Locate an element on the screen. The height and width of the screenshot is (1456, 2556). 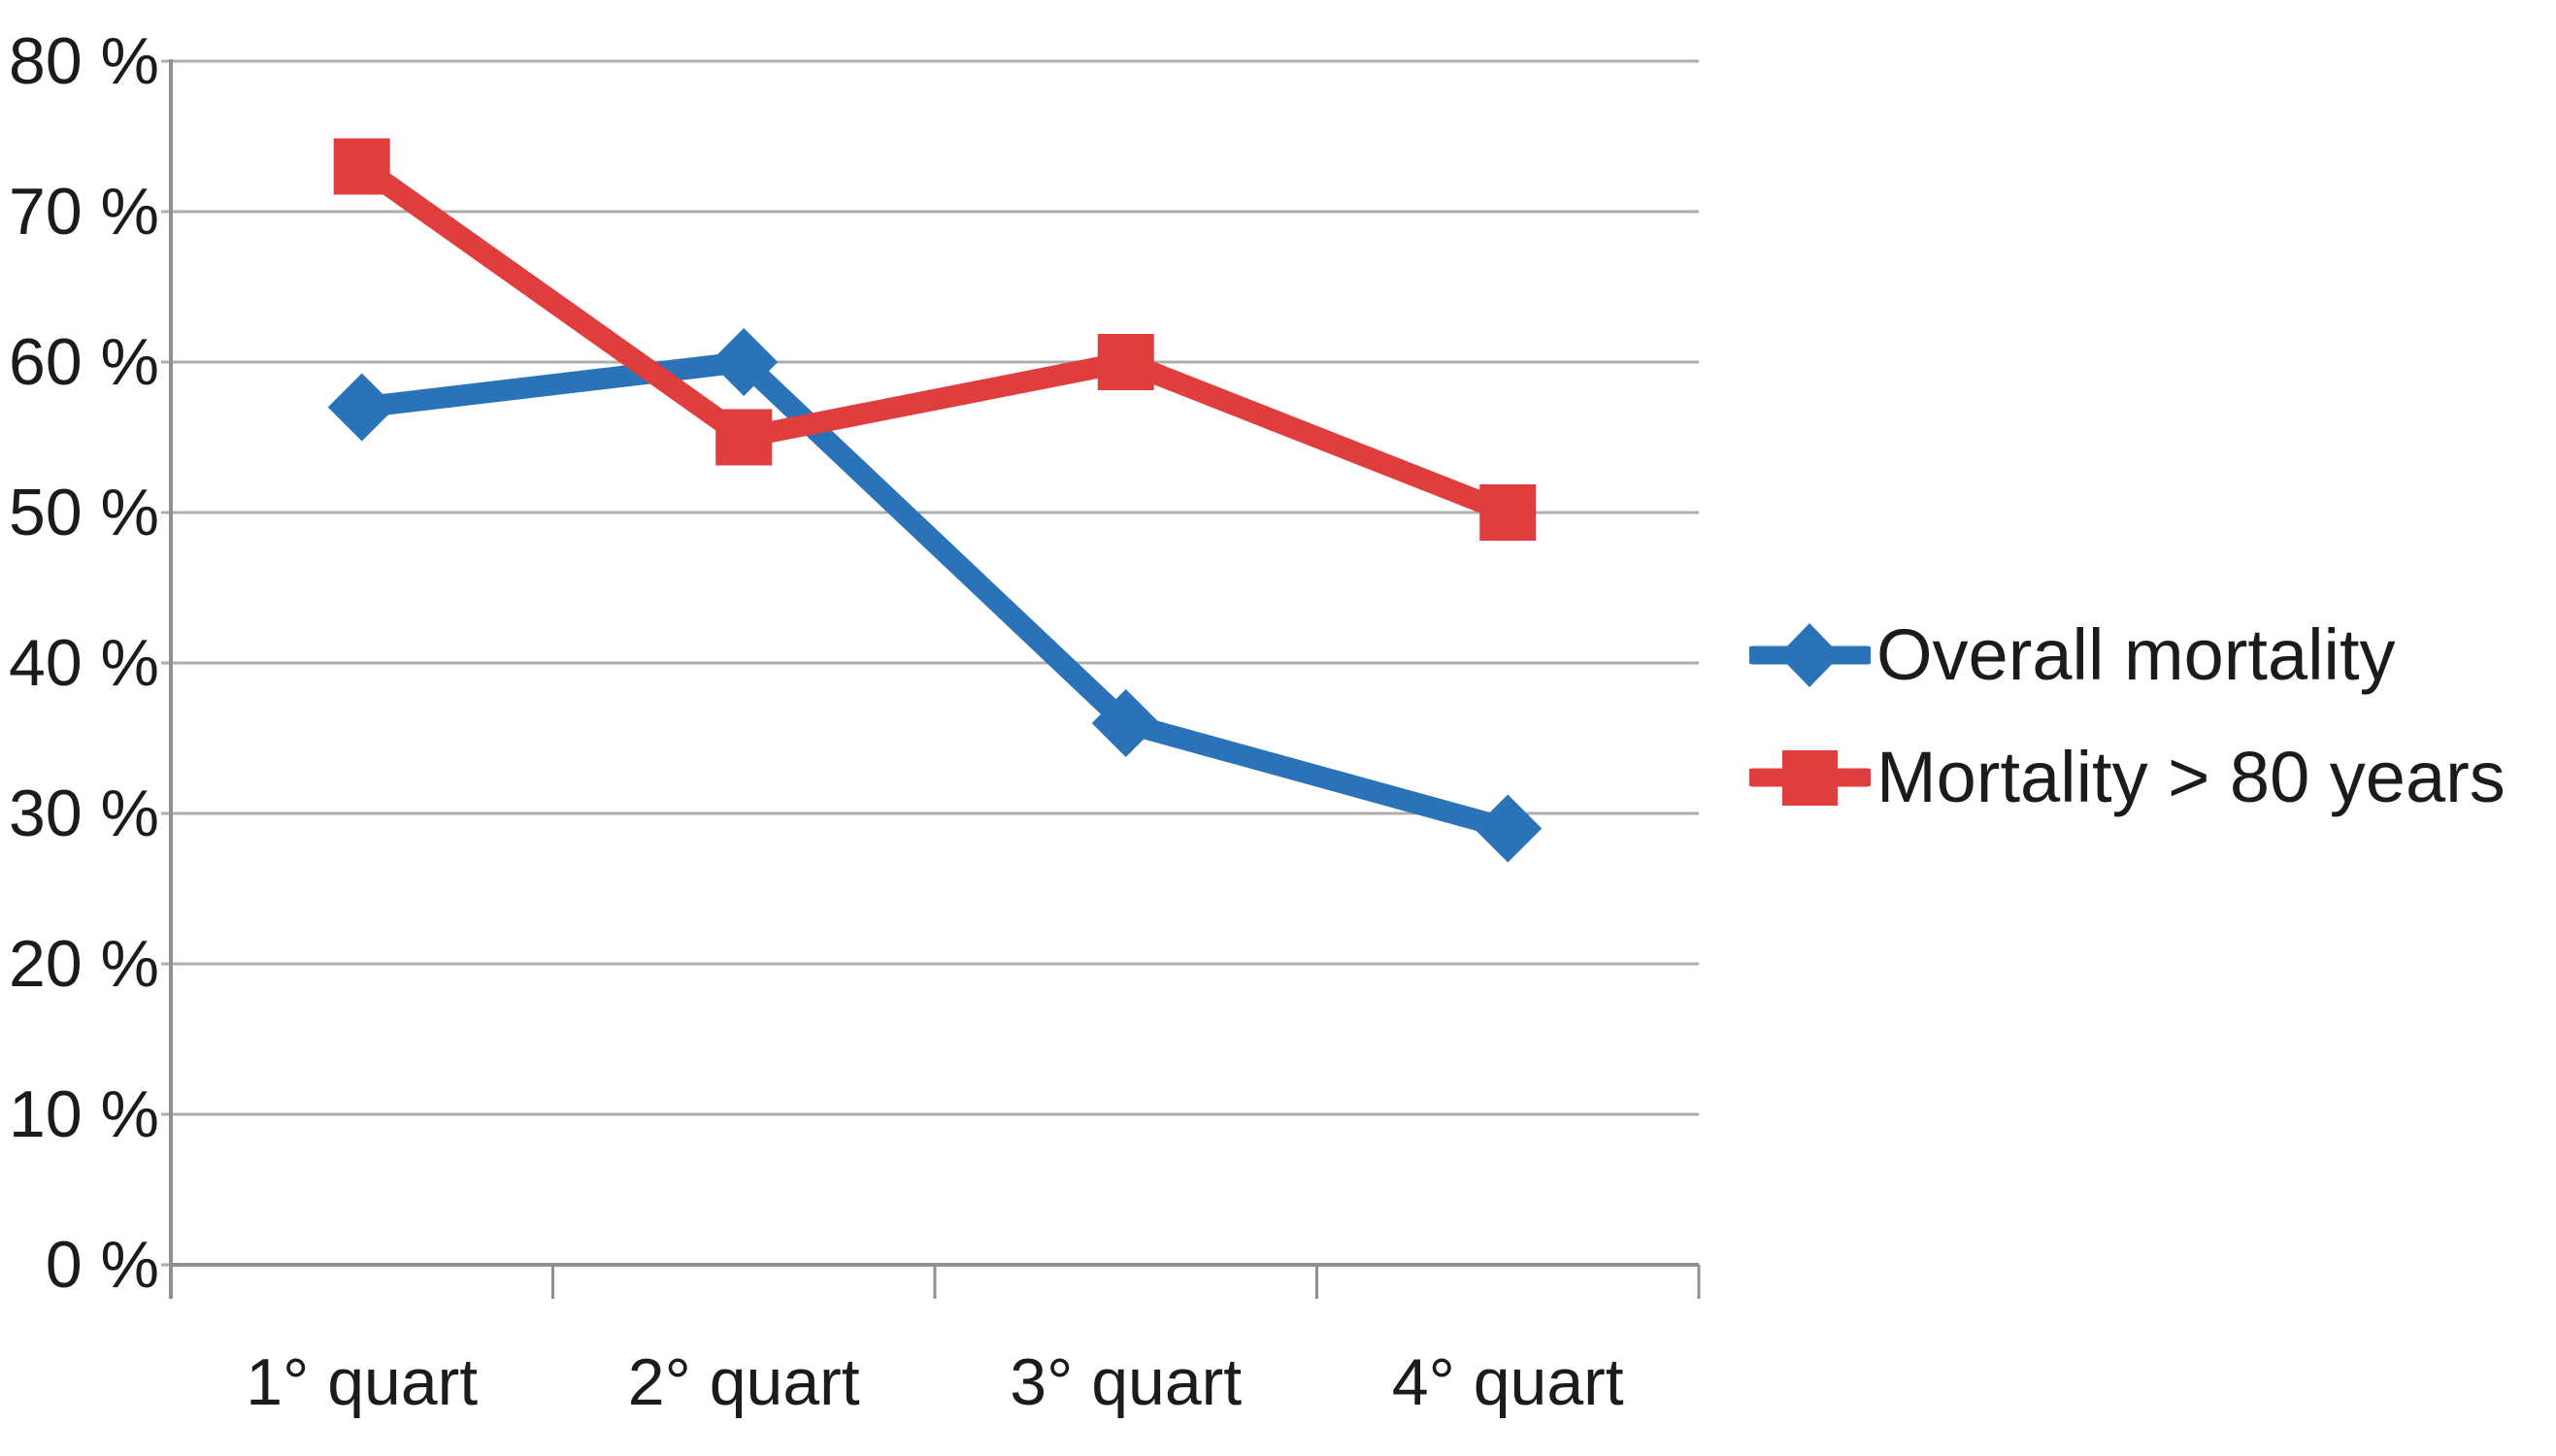
y-axis-tick-label: 30 % is located at coordinates (84, 813).